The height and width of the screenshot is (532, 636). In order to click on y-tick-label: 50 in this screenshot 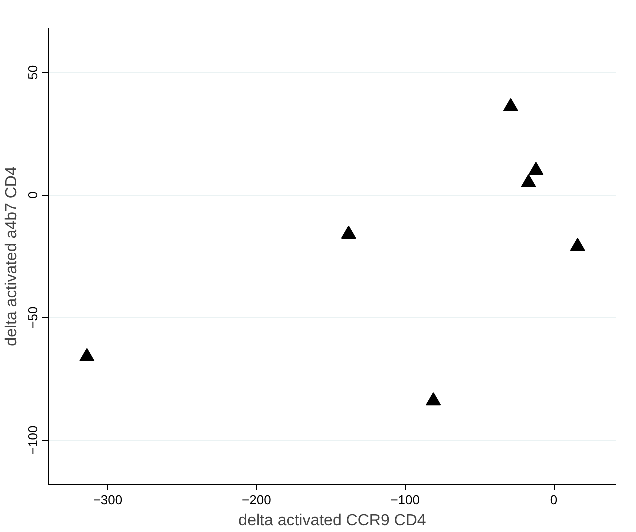, I will do `click(33, 72)`.